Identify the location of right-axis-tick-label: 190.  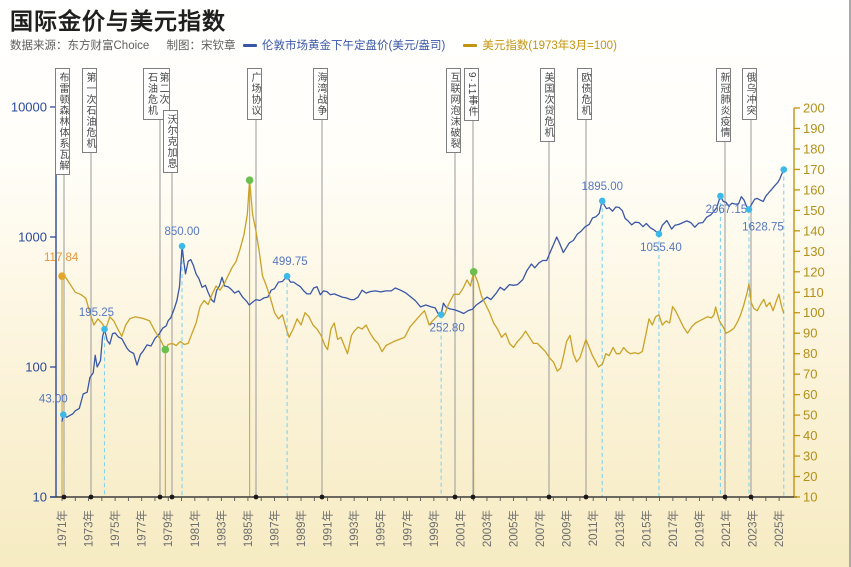
(814, 128).